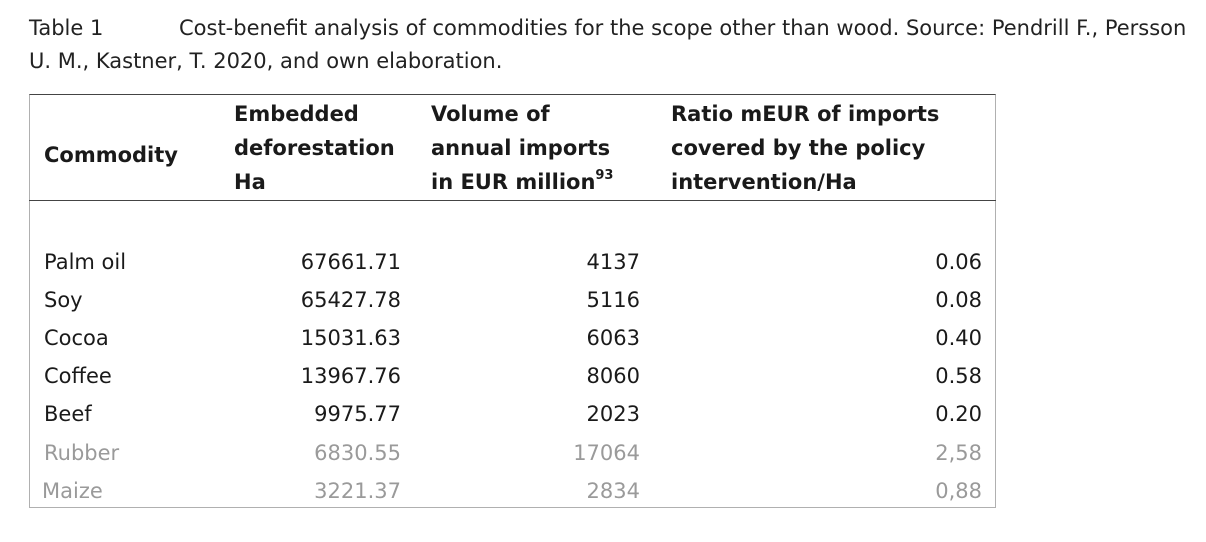 This screenshot has width=1206, height=542. Describe the element at coordinates (512, 262) in the screenshot. I see `table-row: Palm oil 67661.71 4137 0.06` at that location.